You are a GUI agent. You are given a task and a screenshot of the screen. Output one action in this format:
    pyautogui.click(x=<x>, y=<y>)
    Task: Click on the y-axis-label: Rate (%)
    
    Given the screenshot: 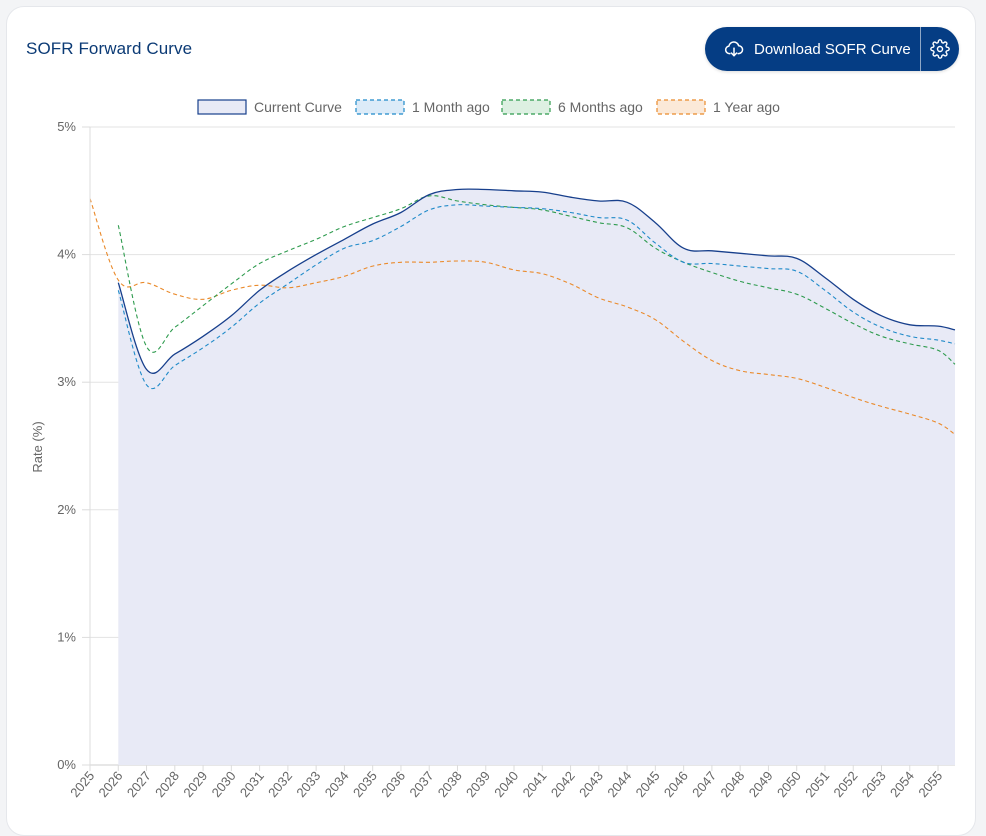 What is the action you would take?
    pyautogui.click(x=37, y=446)
    